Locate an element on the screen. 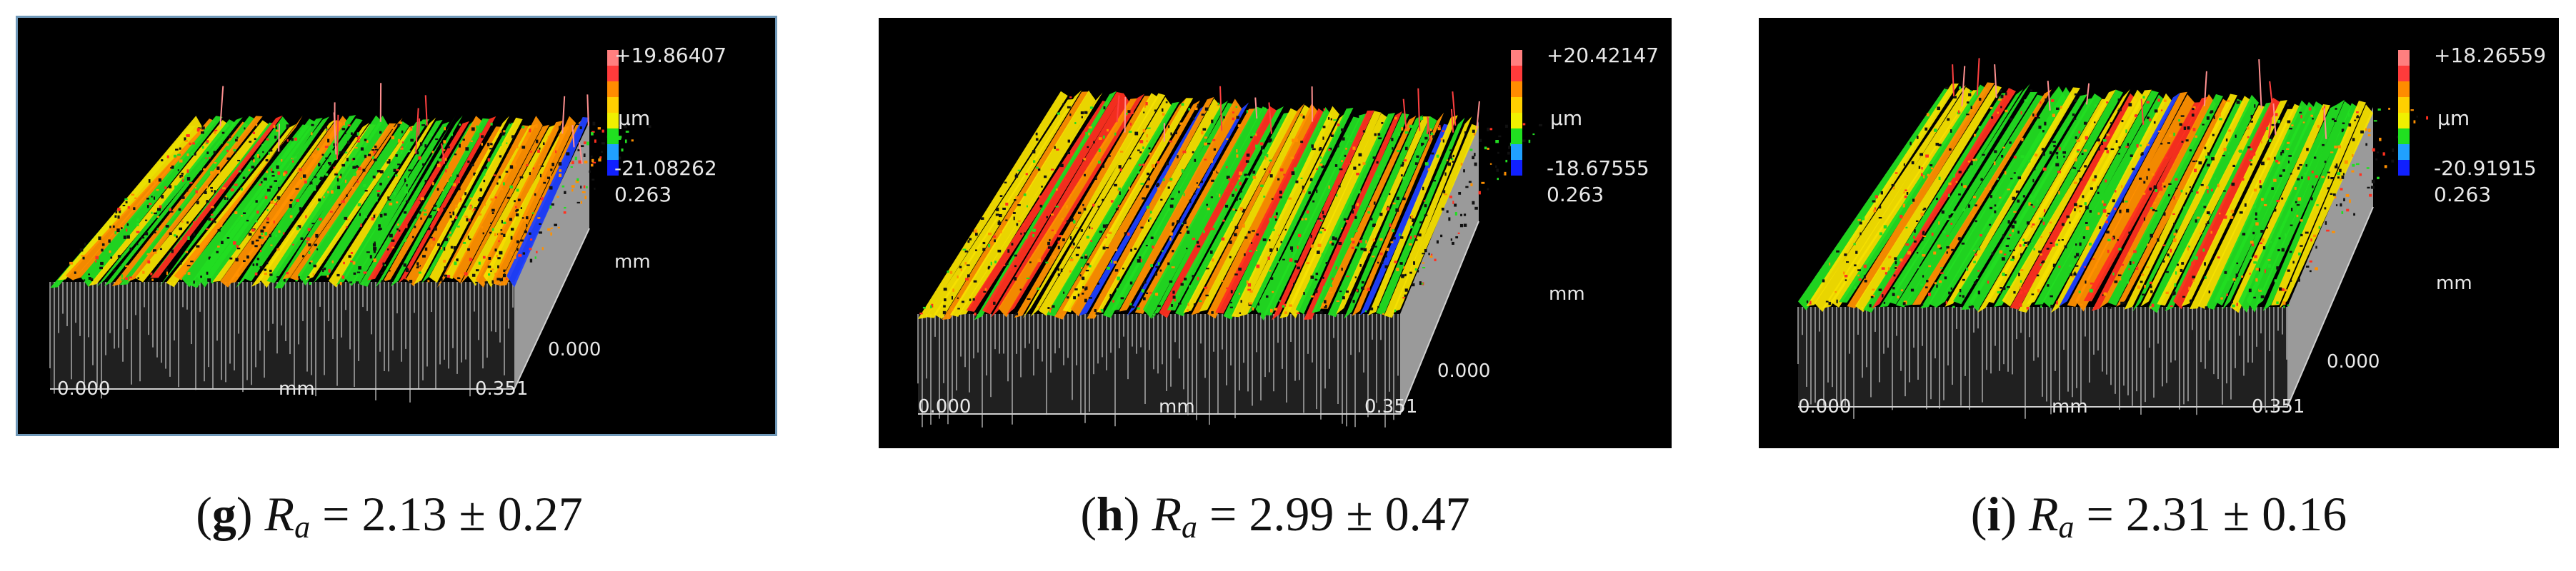  scale-max-label: +18.26559 is located at coordinates (2490, 55).